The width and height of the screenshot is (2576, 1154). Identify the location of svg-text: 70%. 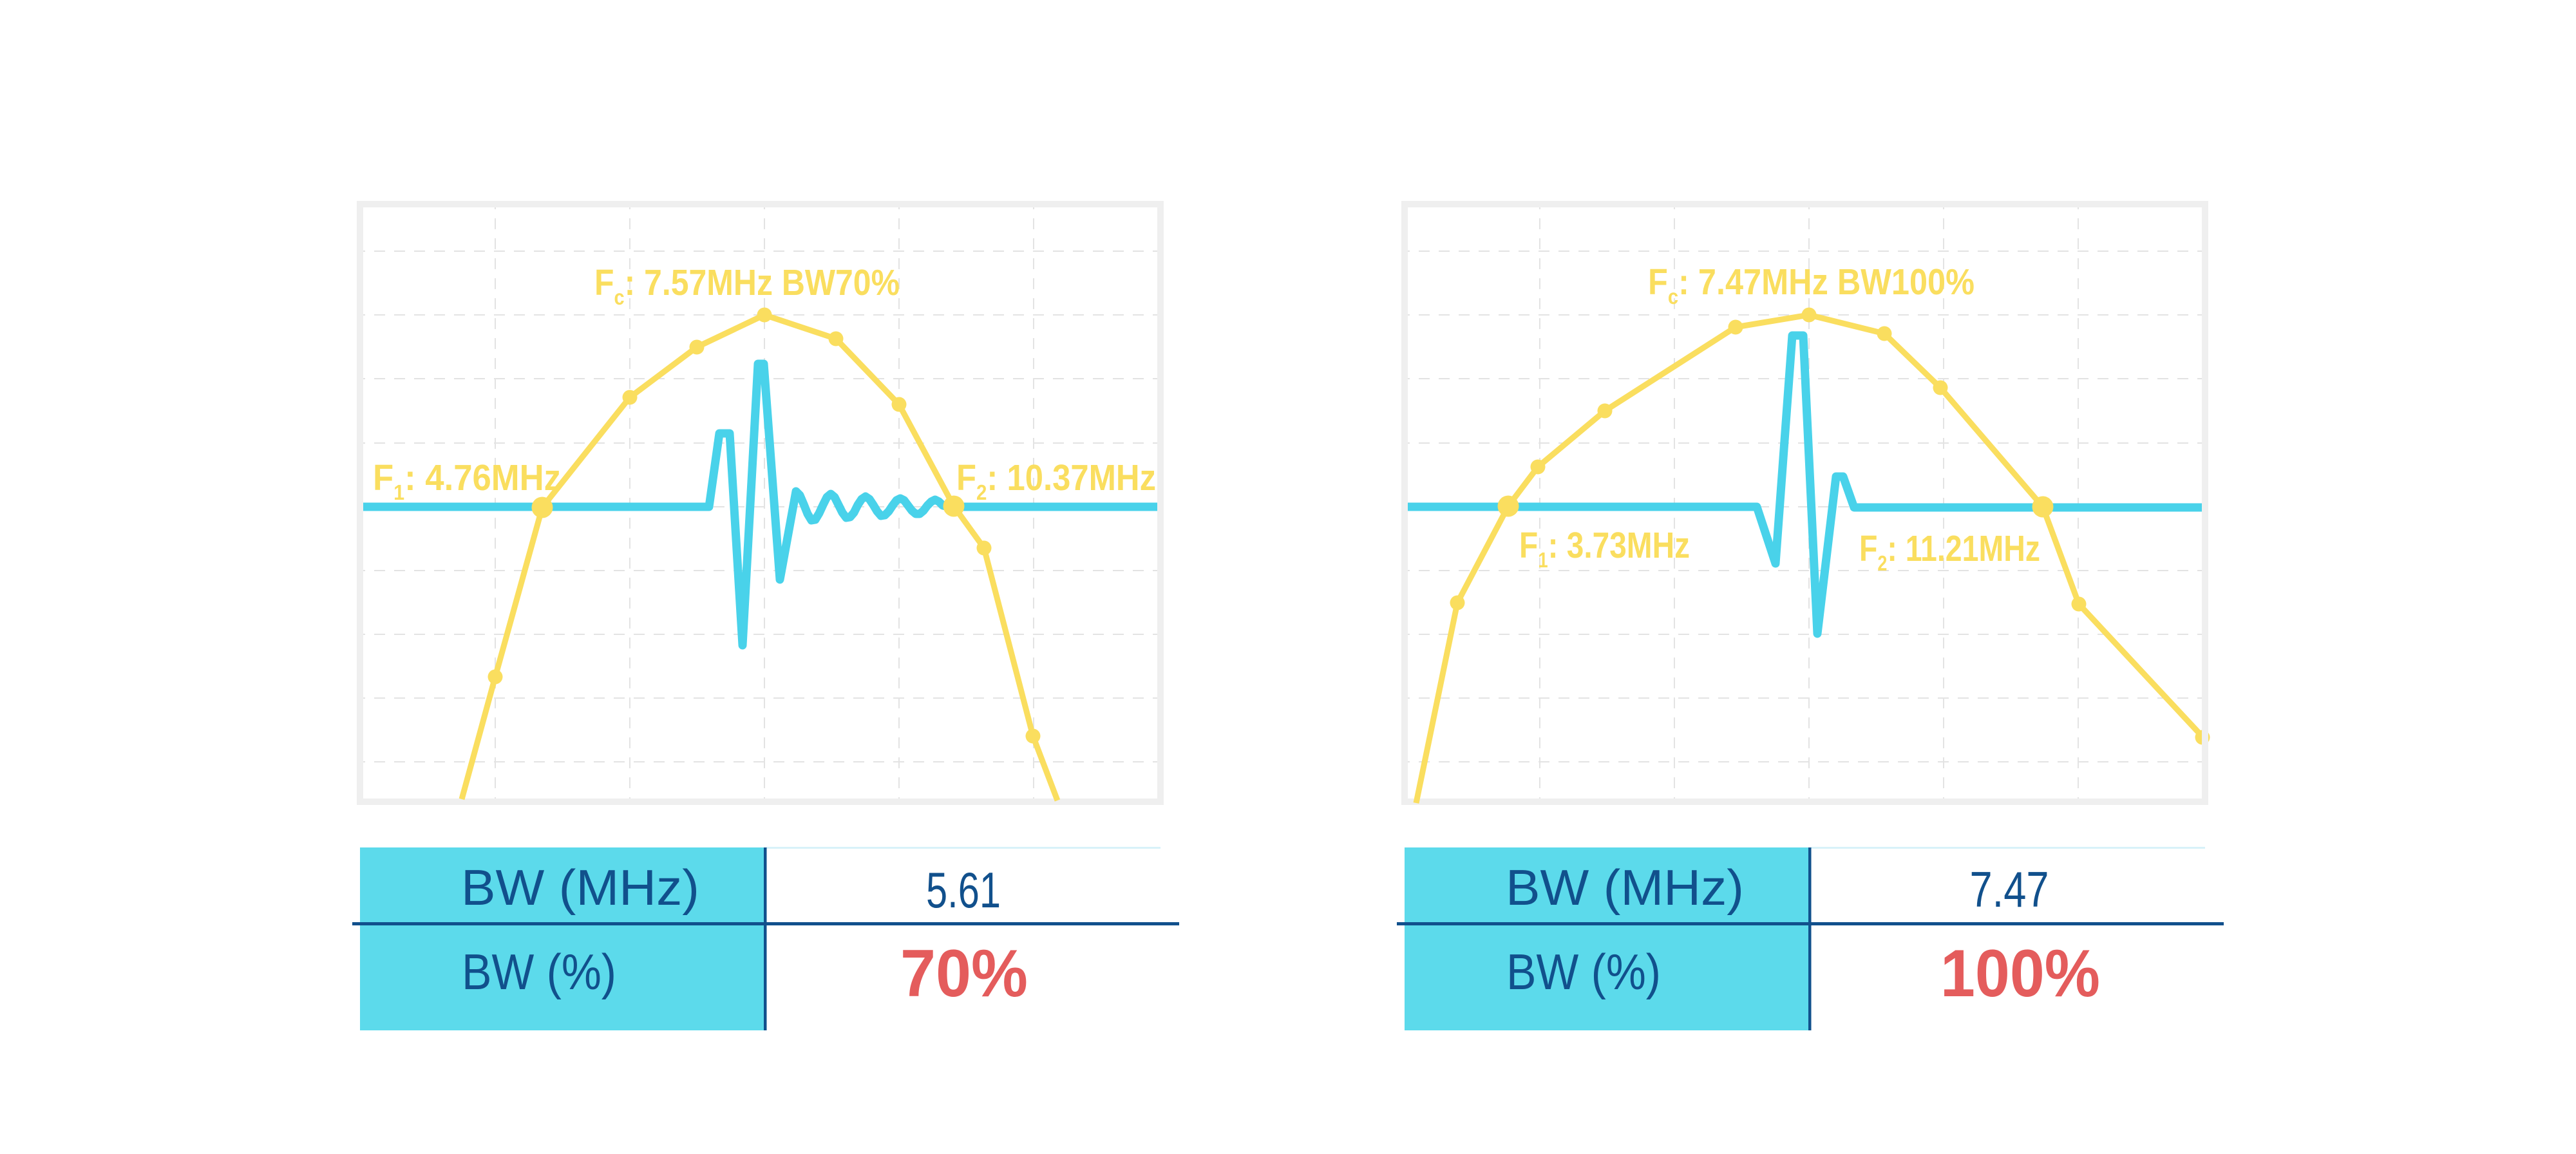
(964, 973).